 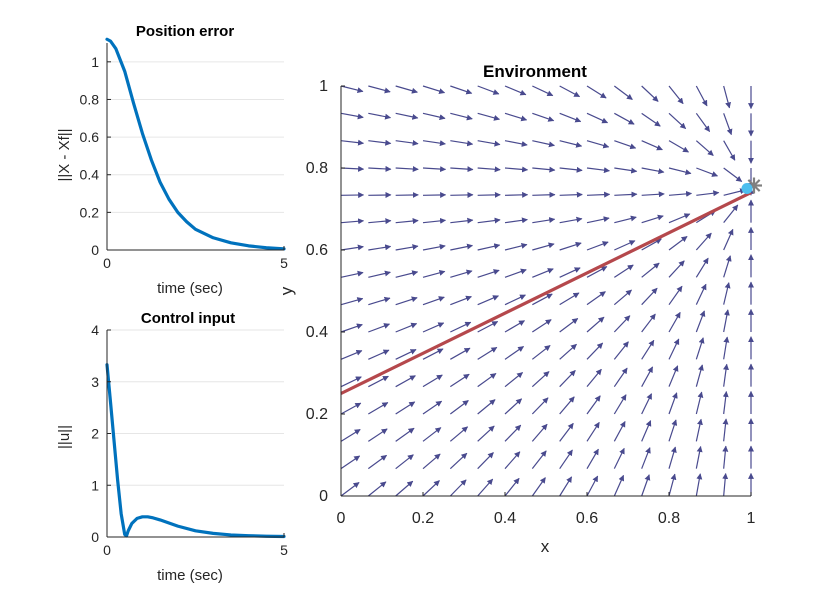 I want to click on position-error-xlabel: time (sec), so click(x=190, y=288).